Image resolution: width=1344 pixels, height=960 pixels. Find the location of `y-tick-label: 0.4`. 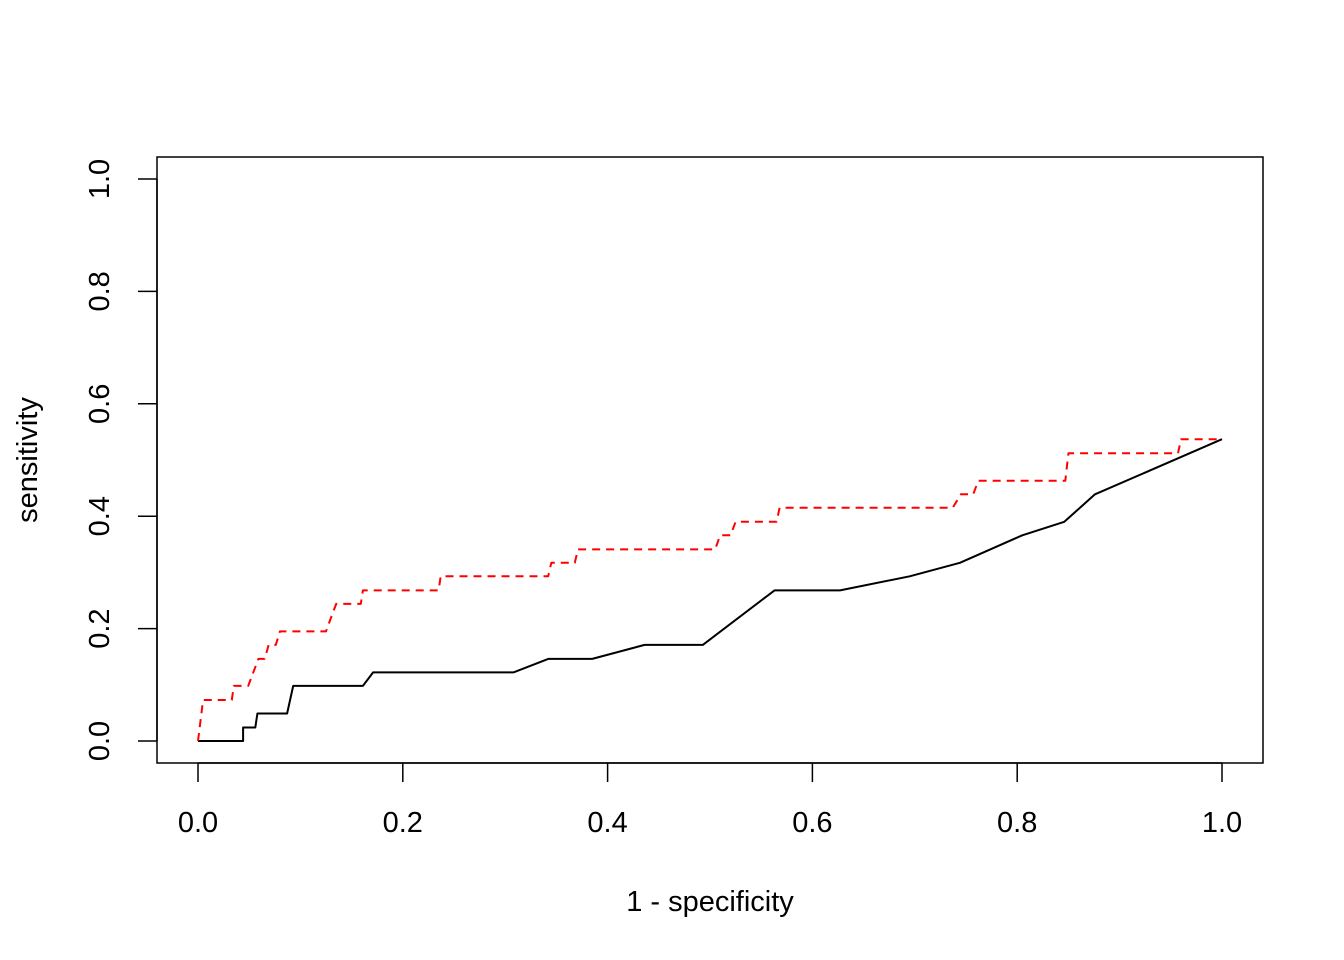

y-tick-label: 0.4 is located at coordinates (100, 516).